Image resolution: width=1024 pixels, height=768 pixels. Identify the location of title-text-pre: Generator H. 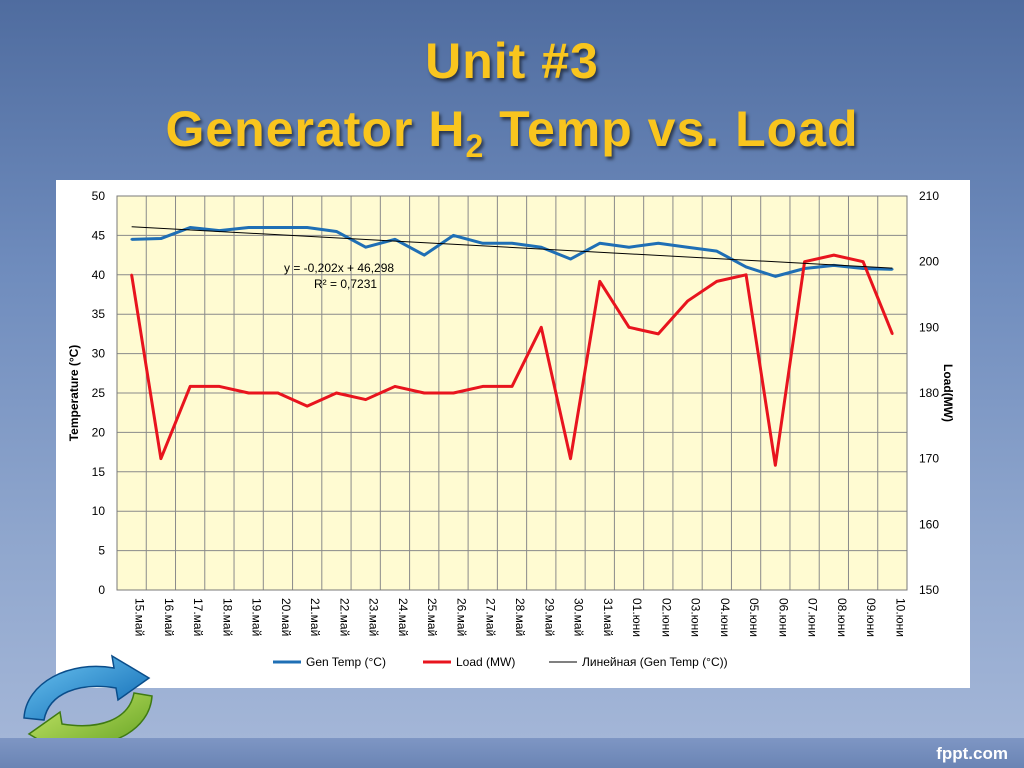
(315, 129).